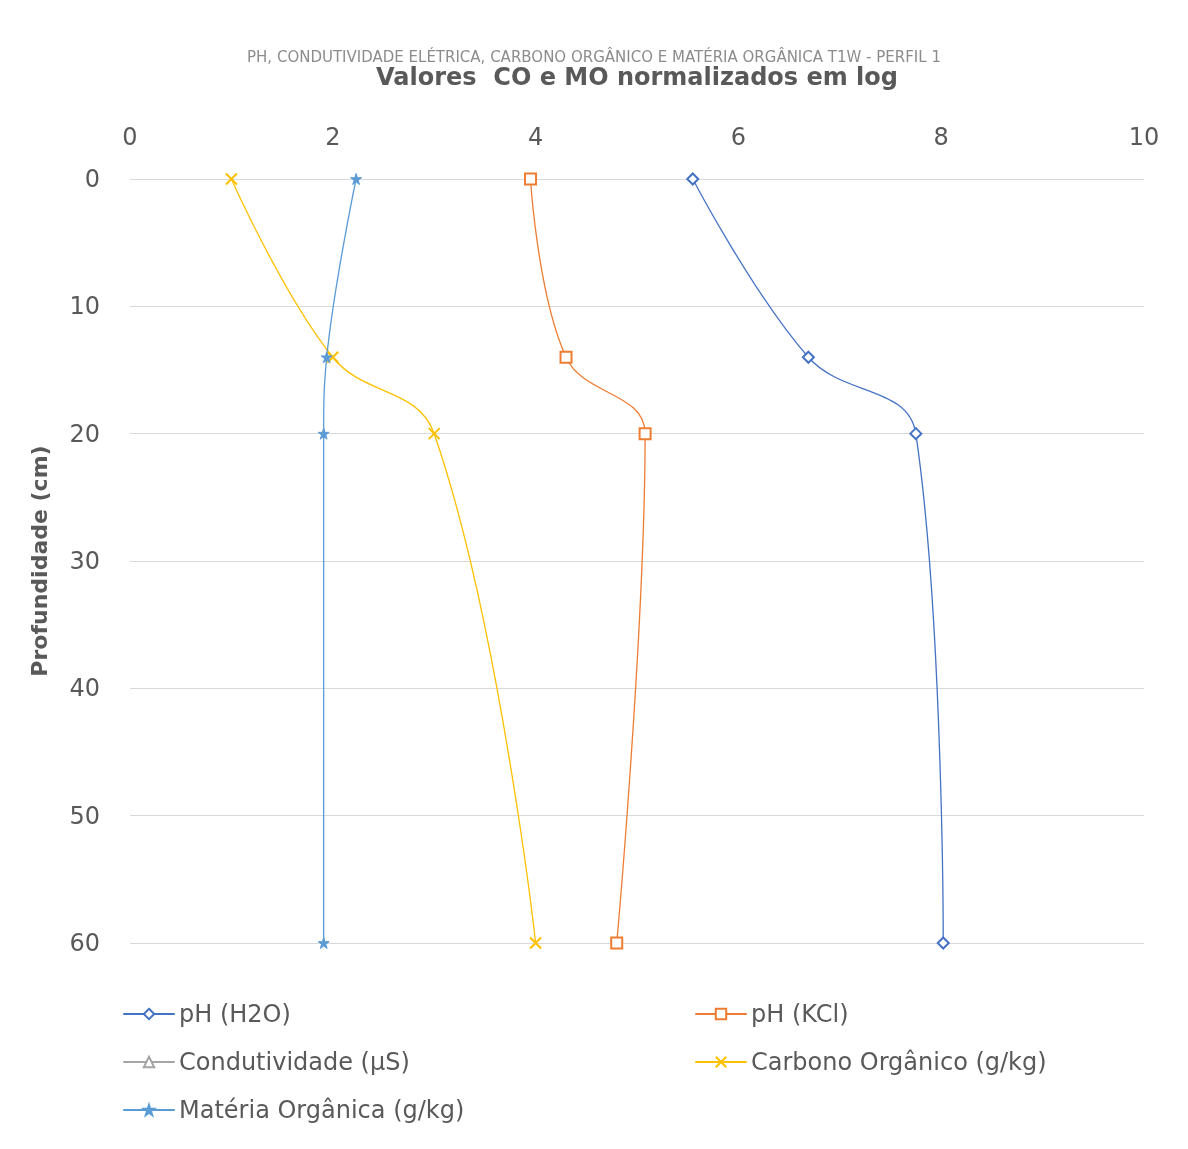 The width and height of the screenshot is (1188, 1149). I want to click on y-tick-label: 40, so click(84, 688).